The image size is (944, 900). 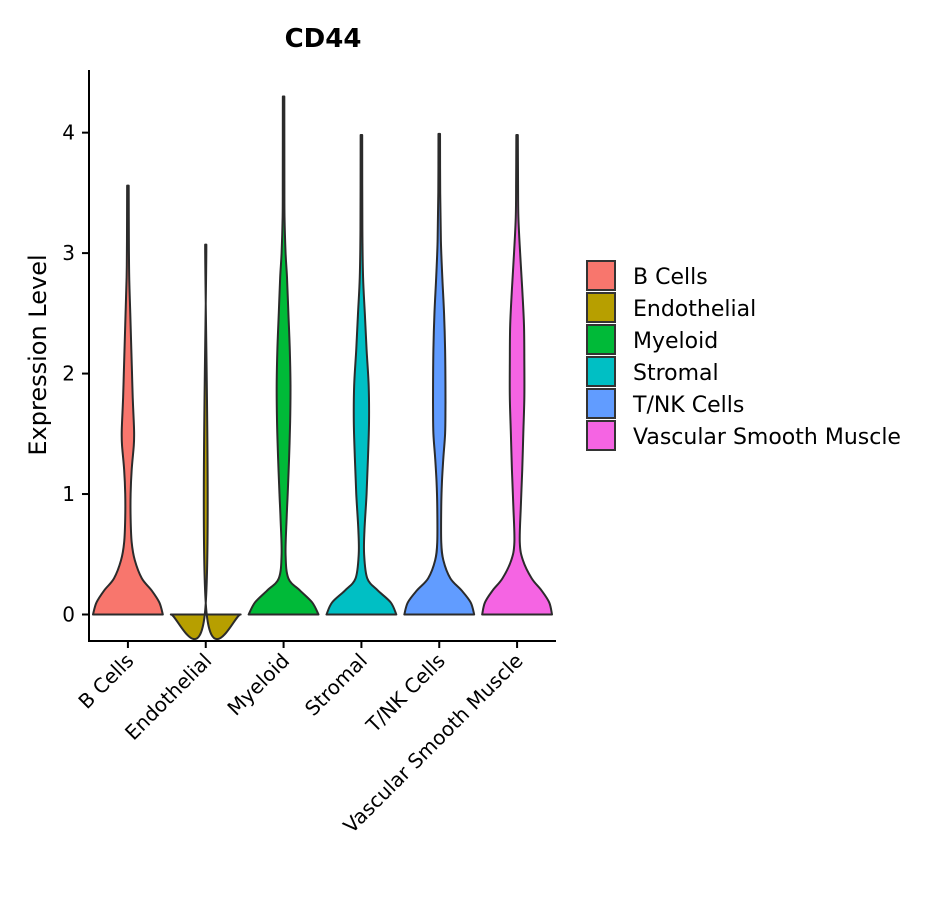 What do you see at coordinates (68, 374) in the screenshot?
I see `y-tick-label: 2` at bounding box center [68, 374].